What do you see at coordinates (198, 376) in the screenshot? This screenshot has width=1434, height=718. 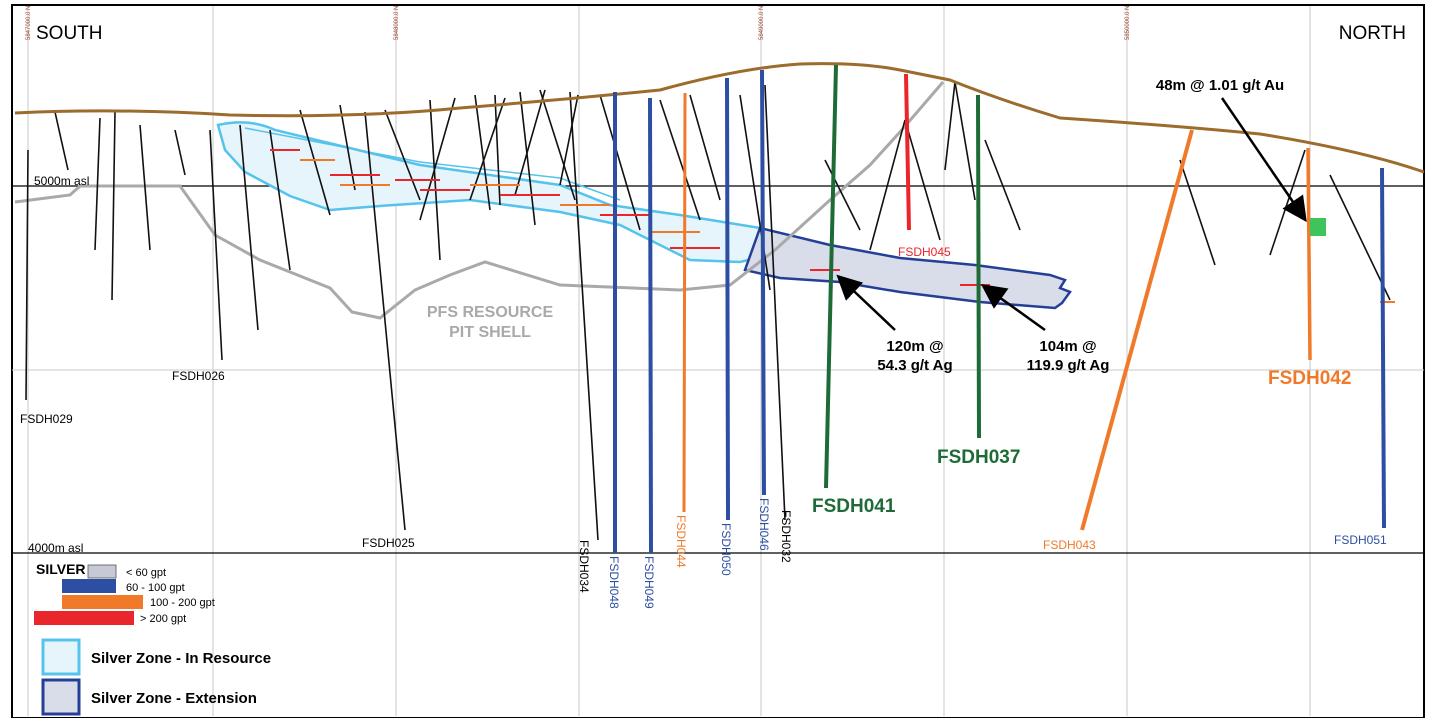 I see `hole-label-fsdh026: FSDH026` at bounding box center [198, 376].